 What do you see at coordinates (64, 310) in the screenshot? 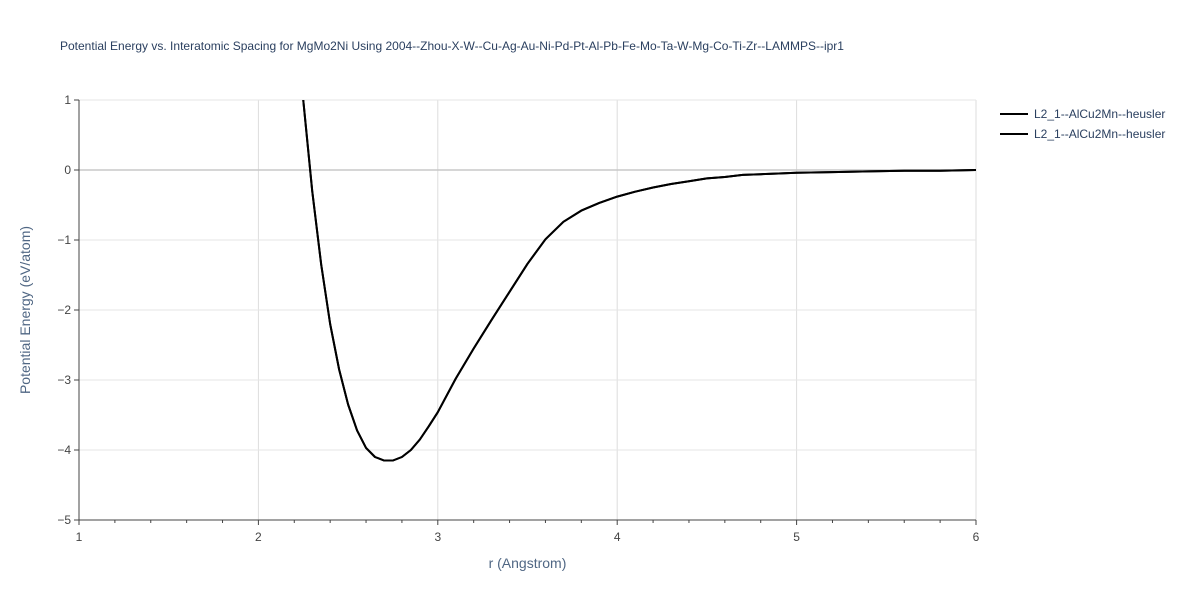
I see `y-tick-label: −2` at bounding box center [64, 310].